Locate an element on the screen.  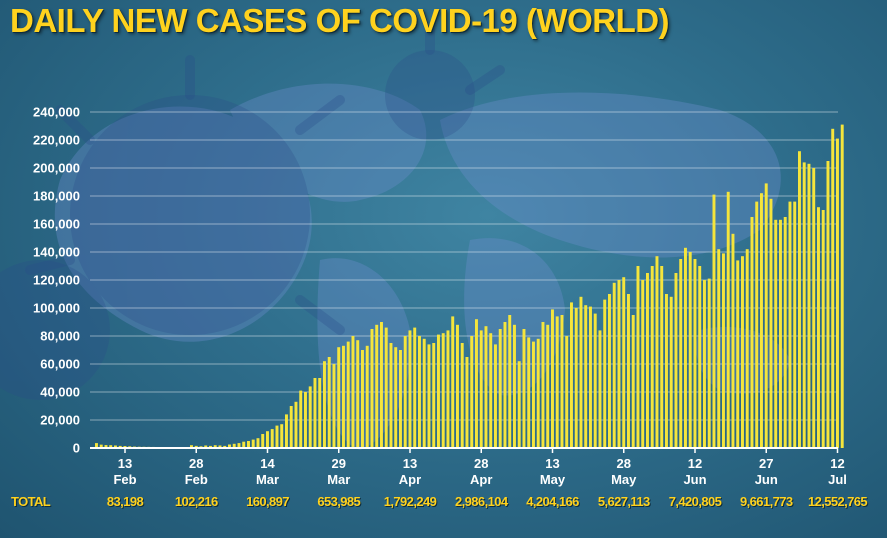
total-value: 12,552,765 is located at coordinates (837, 501).